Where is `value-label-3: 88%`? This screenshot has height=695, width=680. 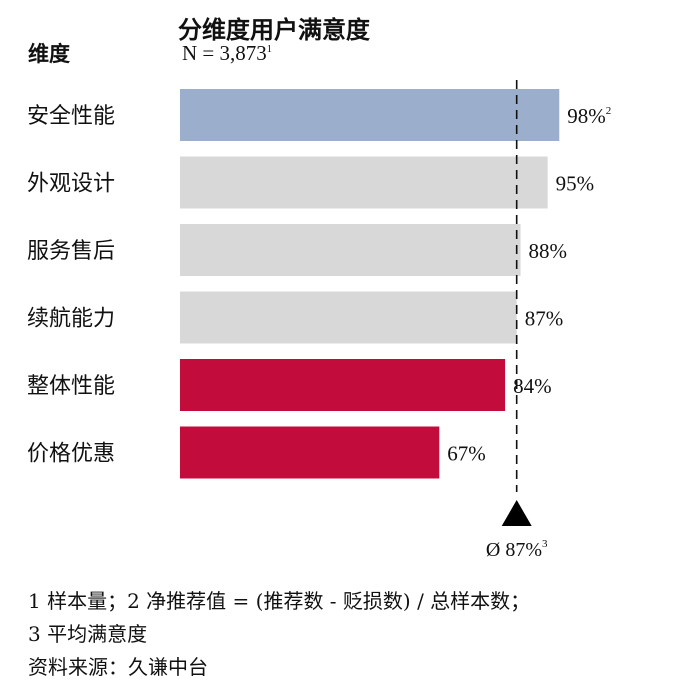
value-label-3: 88% is located at coordinates (548, 251).